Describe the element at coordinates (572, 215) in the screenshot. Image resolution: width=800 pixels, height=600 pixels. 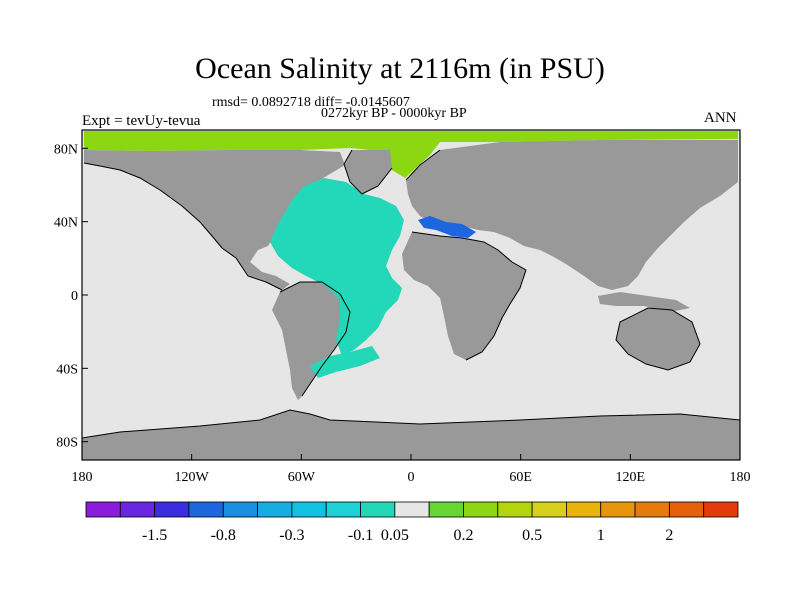
I see `land-eurasia` at that location.